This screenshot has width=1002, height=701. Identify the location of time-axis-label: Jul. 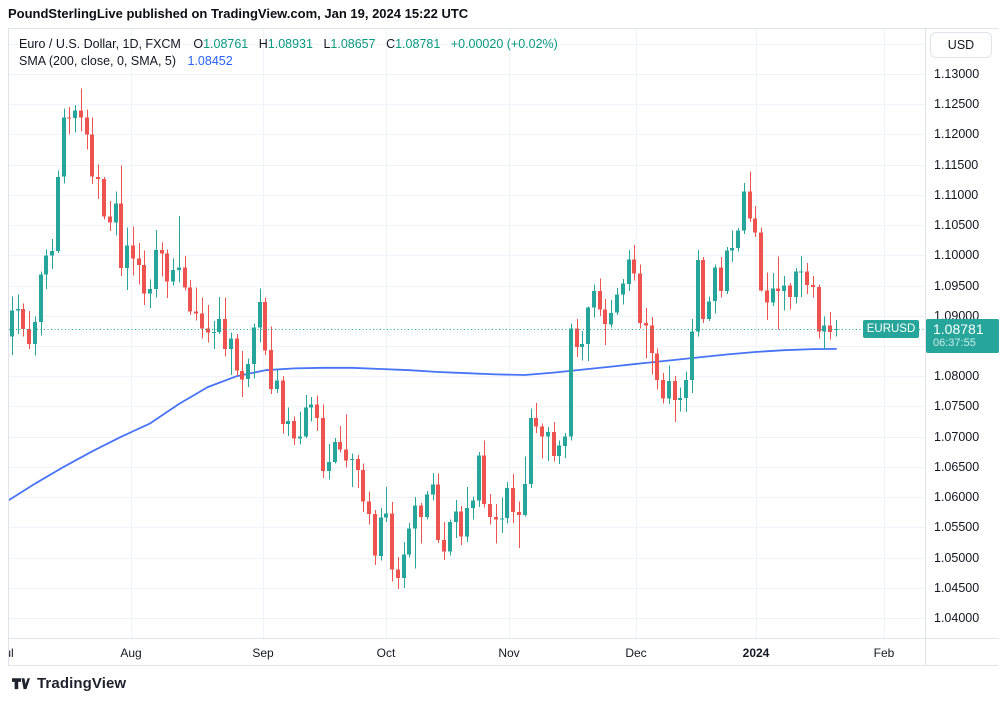
(11, 653).